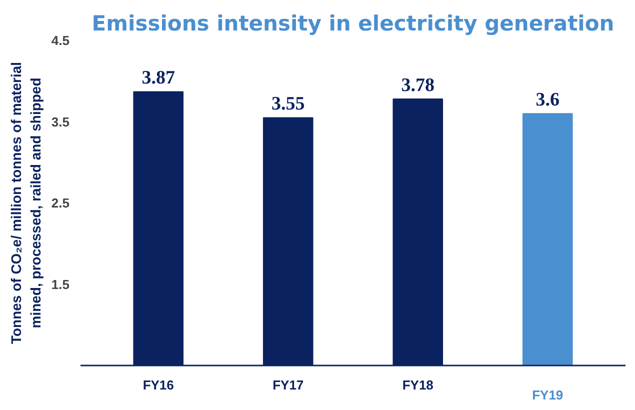  Describe the element at coordinates (548, 100) in the screenshot. I see `data-label: 3.6` at that location.